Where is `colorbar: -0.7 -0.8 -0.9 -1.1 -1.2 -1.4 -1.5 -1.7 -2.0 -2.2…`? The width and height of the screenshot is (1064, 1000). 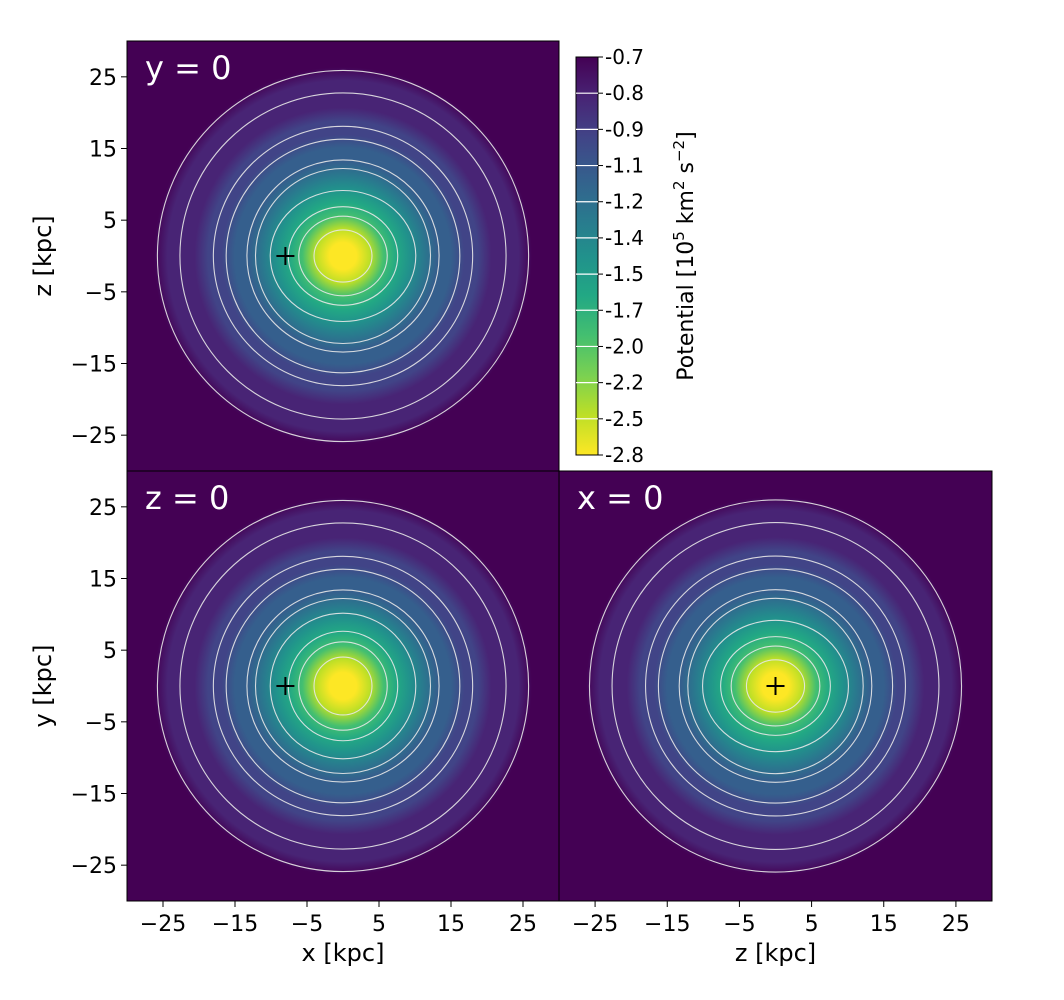 colorbar: -0.7 -0.8 -0.9 -1.1 -1.2 -1.4 -1.5 -1.7 -2.0 -2.2… is located at coordinates (637, 256).